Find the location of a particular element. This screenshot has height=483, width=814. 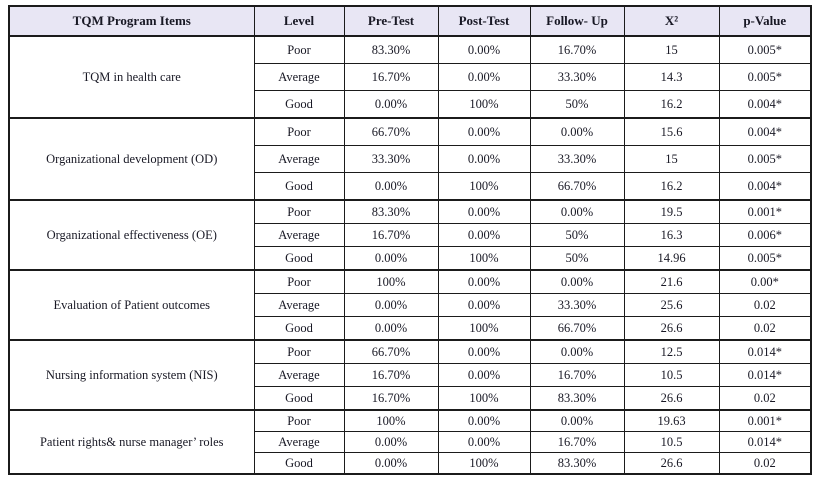

header-cell-chi-square: X² is located at coordinates (671, 21).